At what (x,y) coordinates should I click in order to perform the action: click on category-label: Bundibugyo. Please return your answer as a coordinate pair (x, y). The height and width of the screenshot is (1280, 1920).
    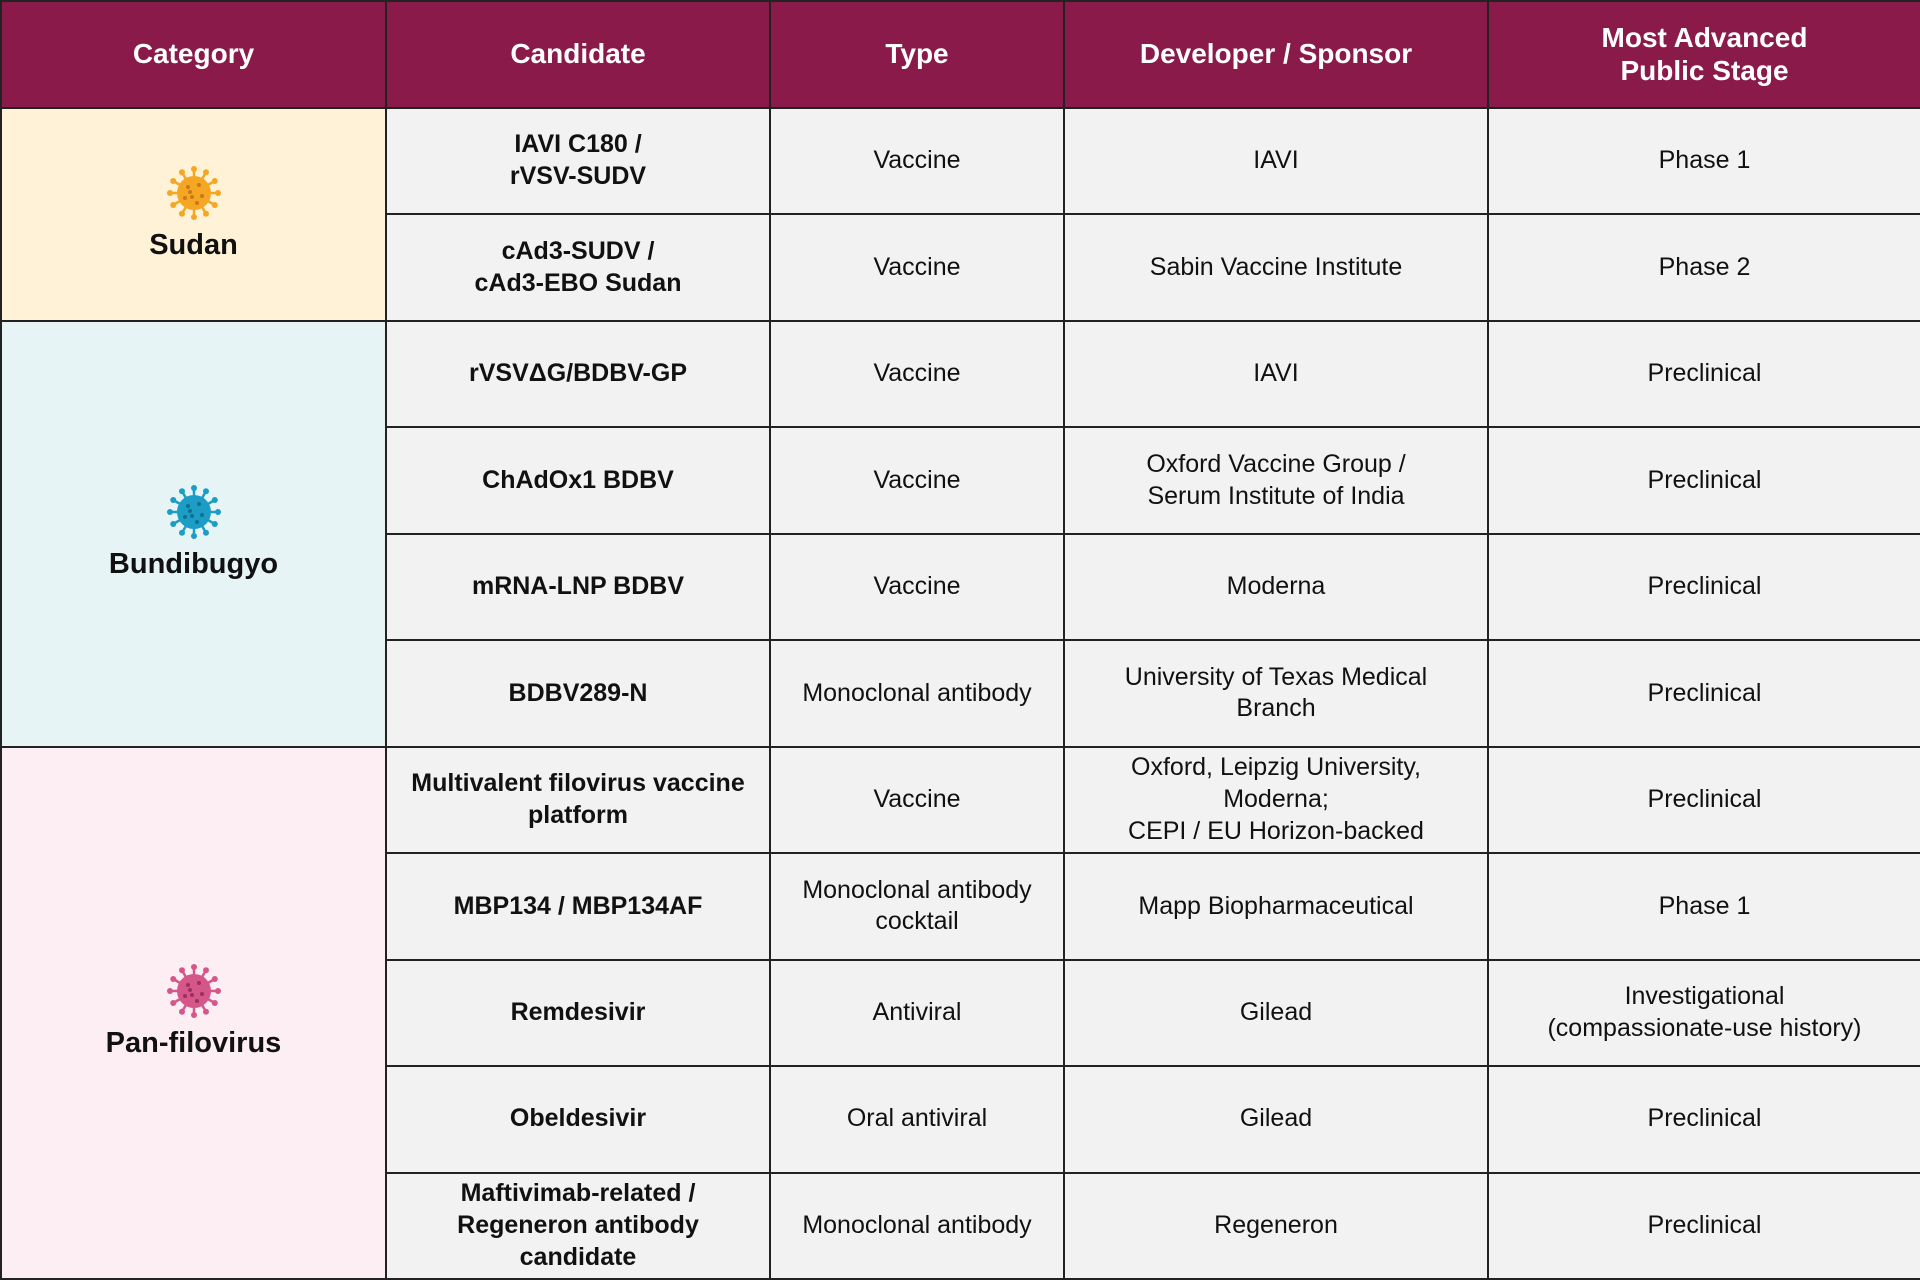
    Looking at the image, I should click on (193, 564).